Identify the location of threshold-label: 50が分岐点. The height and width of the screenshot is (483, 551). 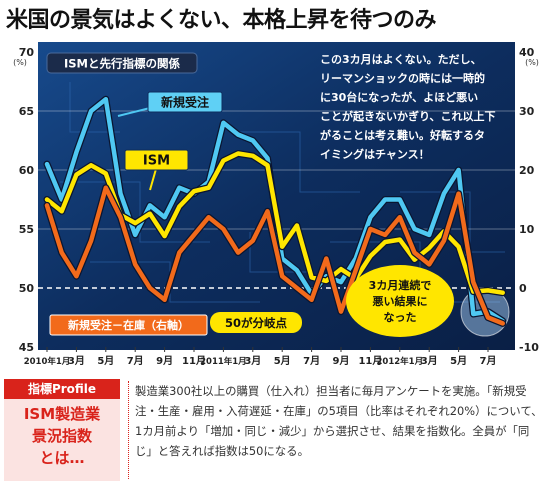
(256, 323).